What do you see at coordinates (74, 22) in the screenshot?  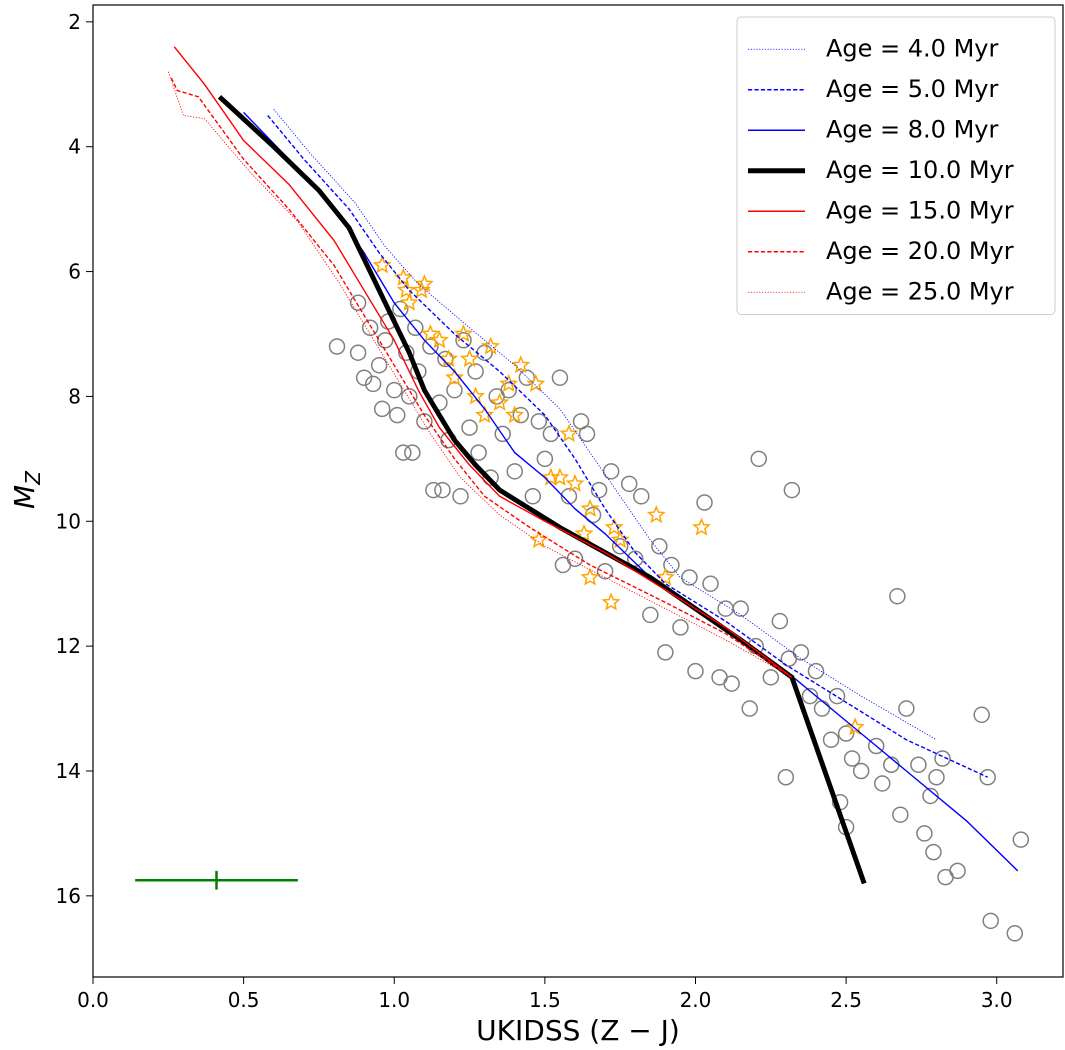 I see `y-tick-label: 2` at bounding box center [74, 22].